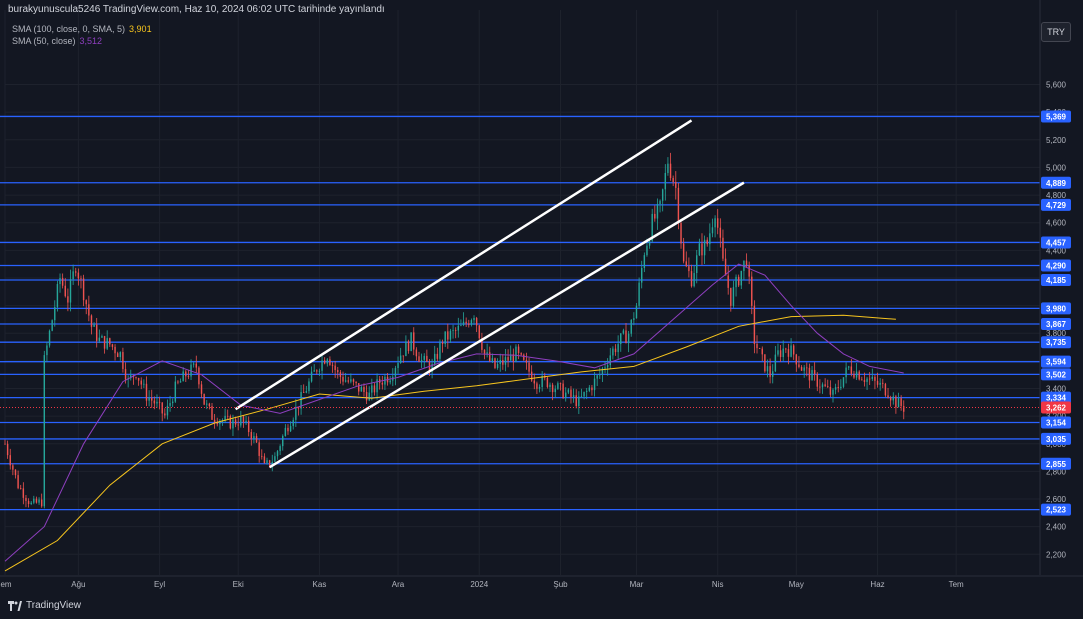 The image size is (1083, 619). I want to click on level-label: 3,334, so click(1056, 398).